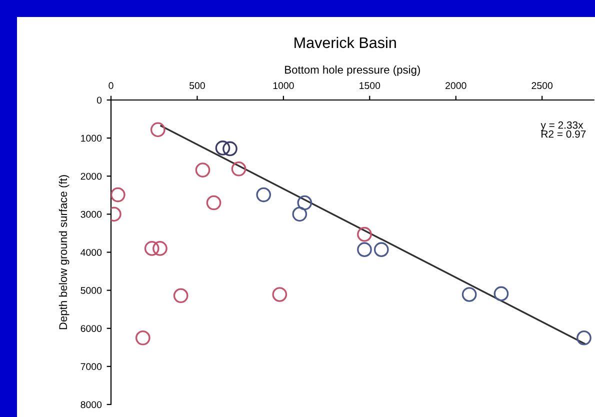 The height and width of the screenshot is (417, 595). What do you see at coordinates (91, 214) in the screenshot?
I see `y-tick-label: 3000` at bounding box center [91, 214].